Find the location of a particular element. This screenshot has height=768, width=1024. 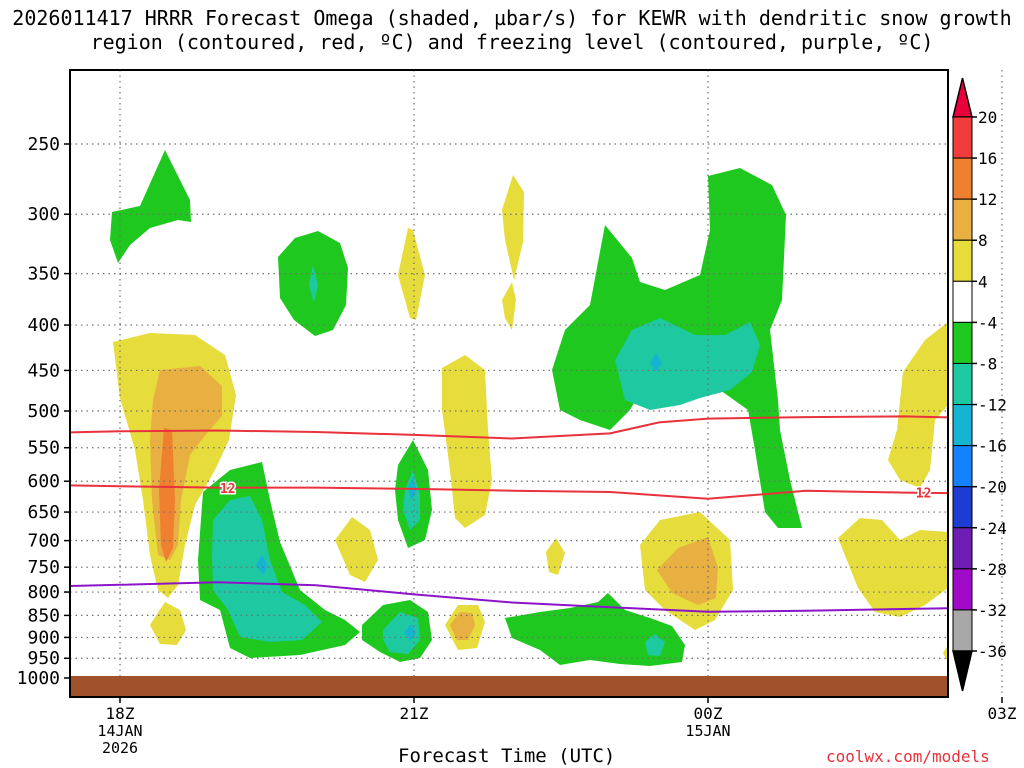

colorbar-label--16: -16 is located at coordinates (992, 446).